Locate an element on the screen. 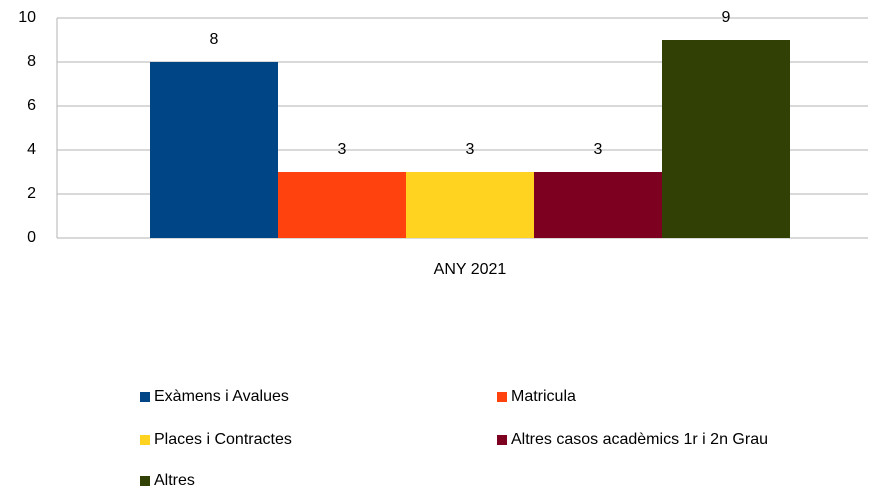  legend-label: Exàmens i Avalues is located at coordinates (221, 396).